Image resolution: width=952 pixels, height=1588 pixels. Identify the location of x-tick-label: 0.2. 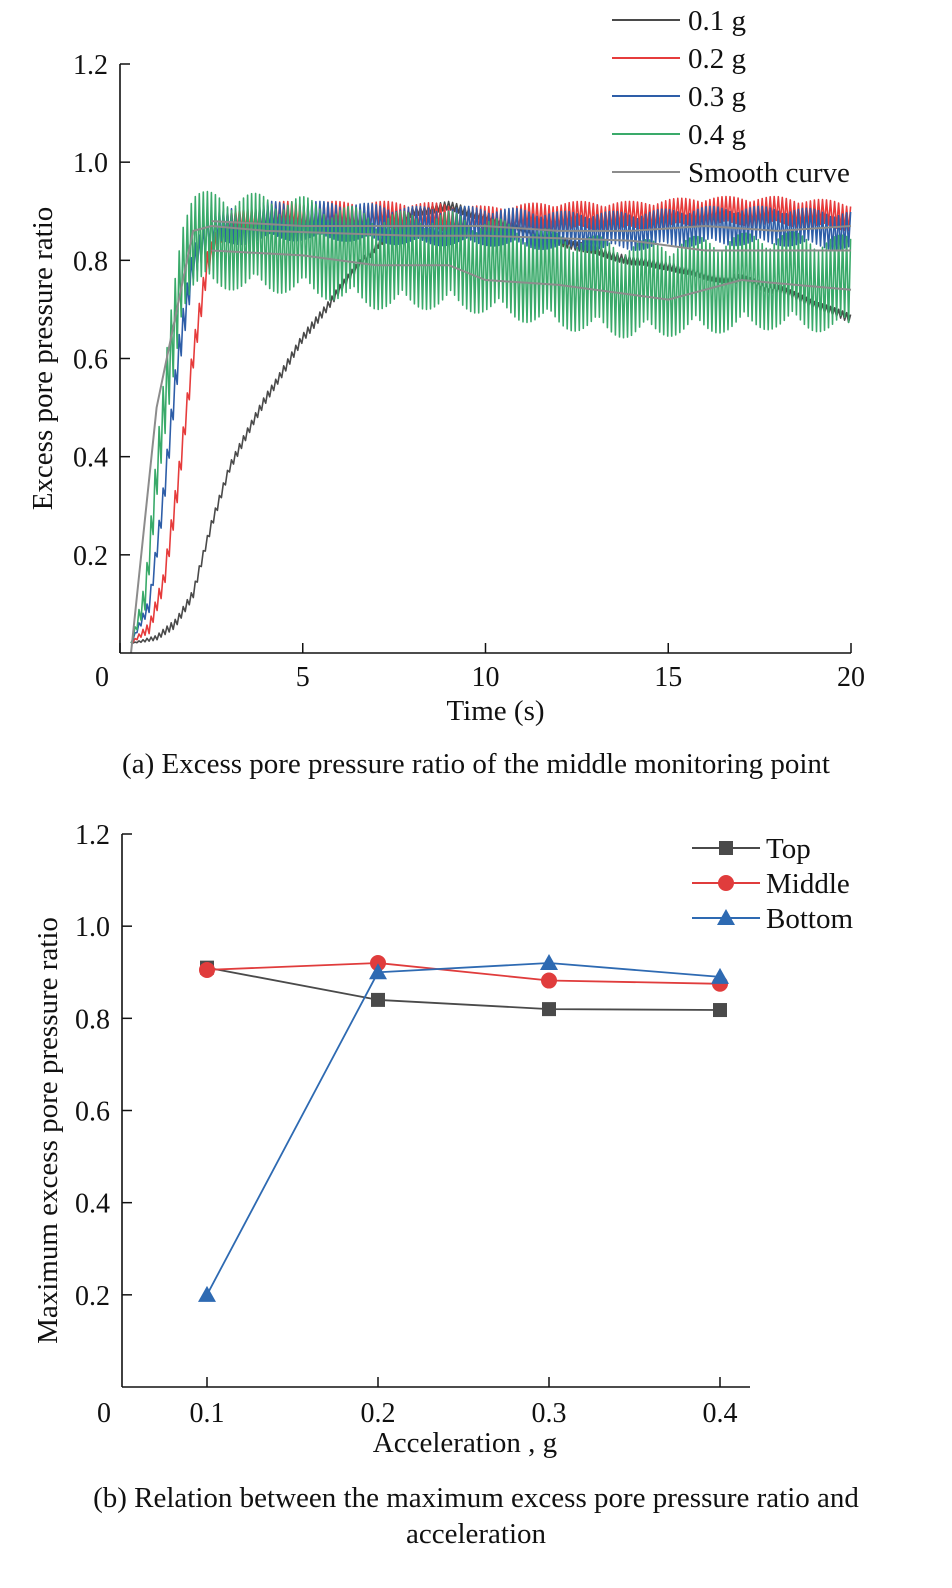
(378, 1413).